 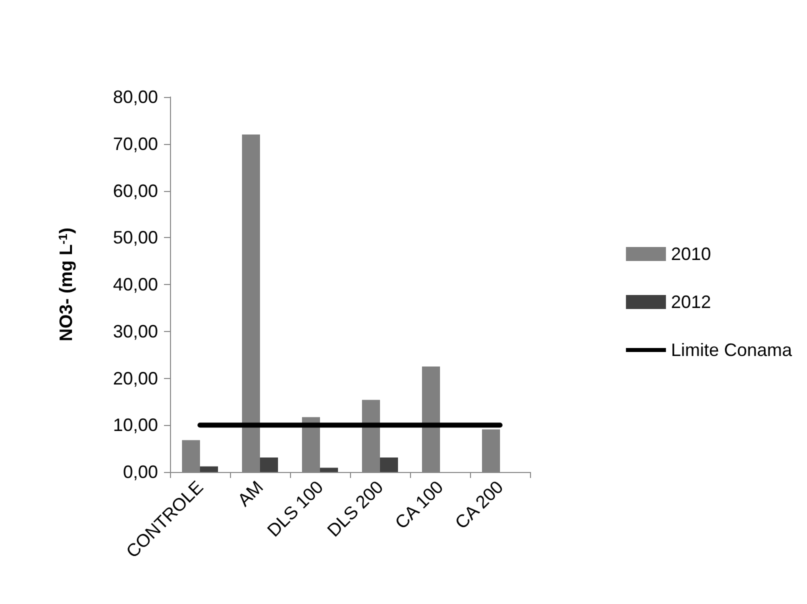 What do you see at coordinates (135, 378) in the screenshot?
I see `y-tick-label: 20,00` at bounding box center [135, 378].